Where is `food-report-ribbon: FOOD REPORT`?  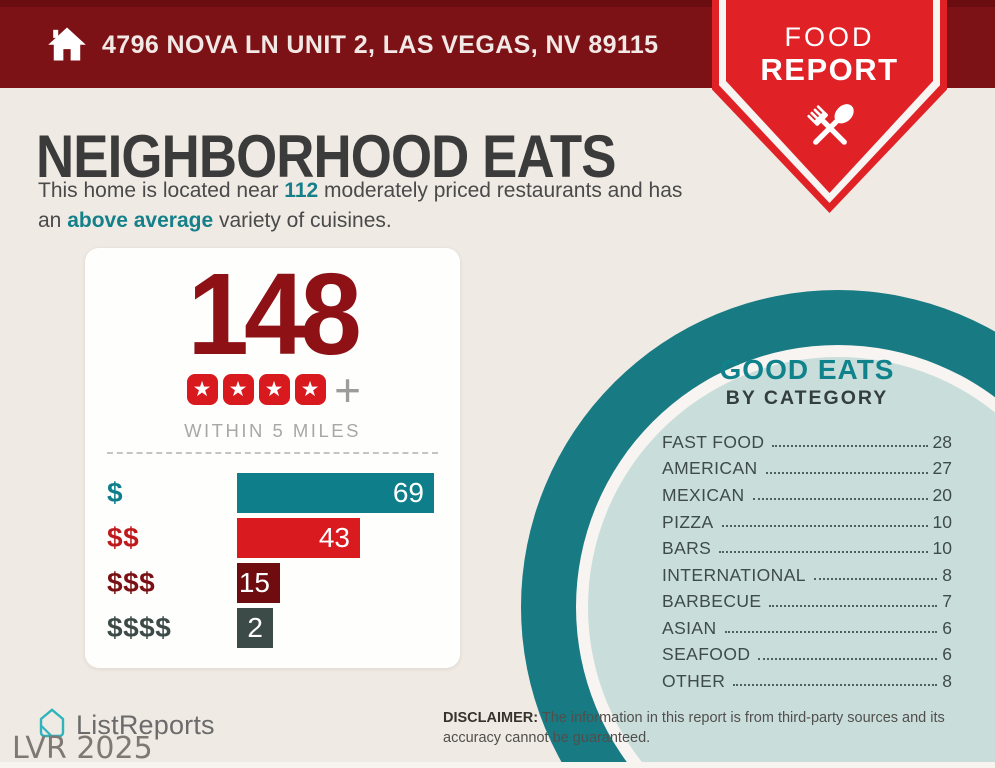 food-report-ribbon: FOOD REPORT is located at coordinates (829, 106).